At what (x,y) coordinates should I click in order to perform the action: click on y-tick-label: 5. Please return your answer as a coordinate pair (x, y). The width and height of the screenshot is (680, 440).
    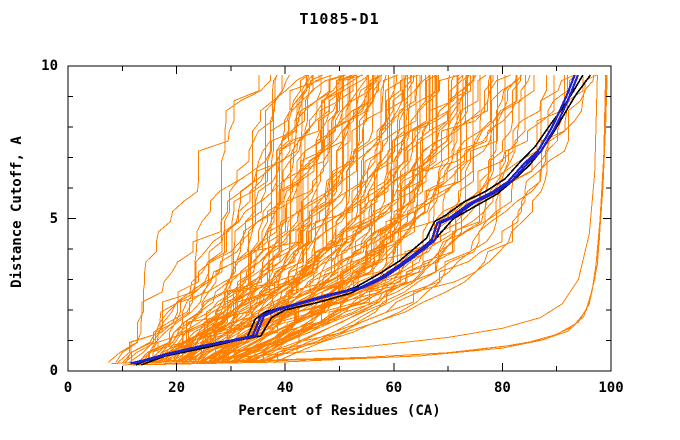
    Looking at the image, I should click on (53, 218).